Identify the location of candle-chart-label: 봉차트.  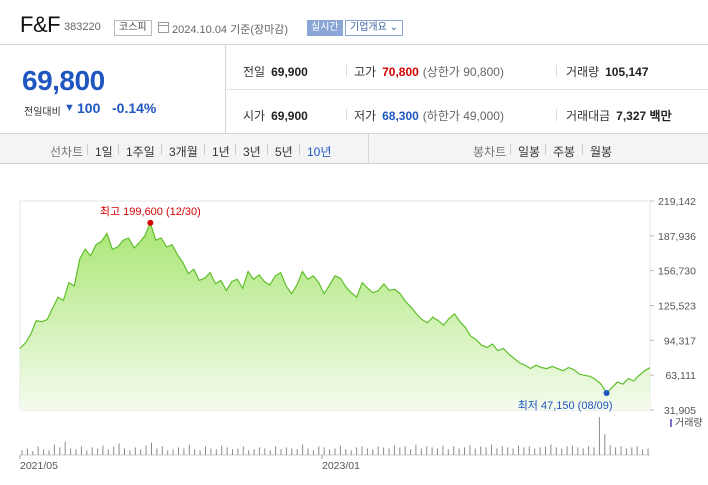
(490, 152).